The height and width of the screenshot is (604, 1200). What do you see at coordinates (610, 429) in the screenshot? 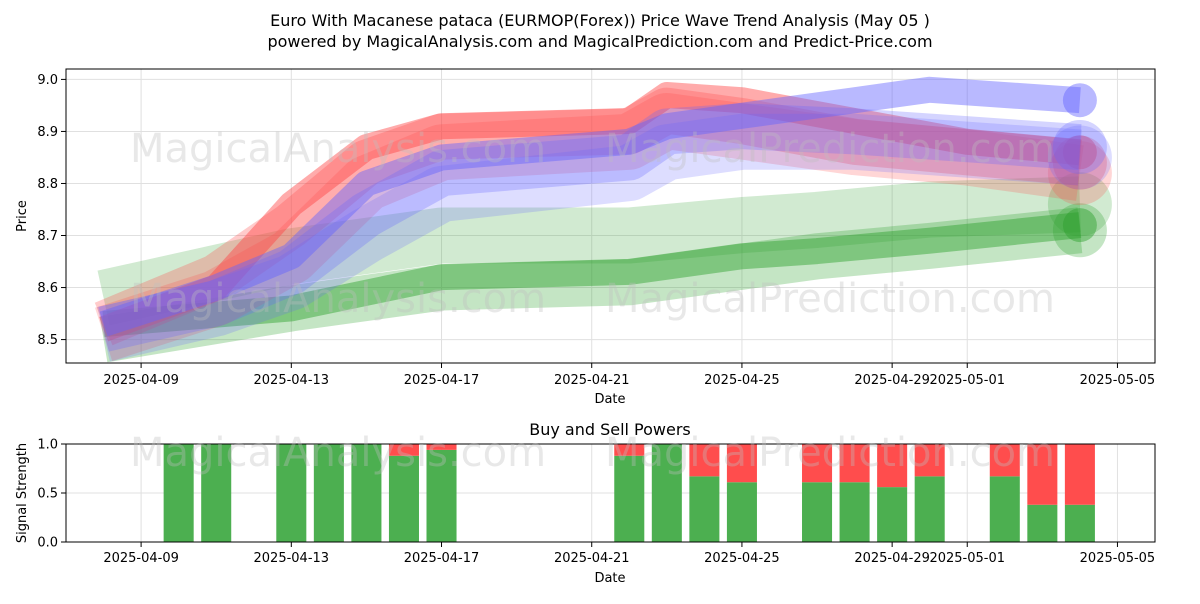
I see `powers-chart-title: Buy and Sell Powers` at bounding box center [610, 429].